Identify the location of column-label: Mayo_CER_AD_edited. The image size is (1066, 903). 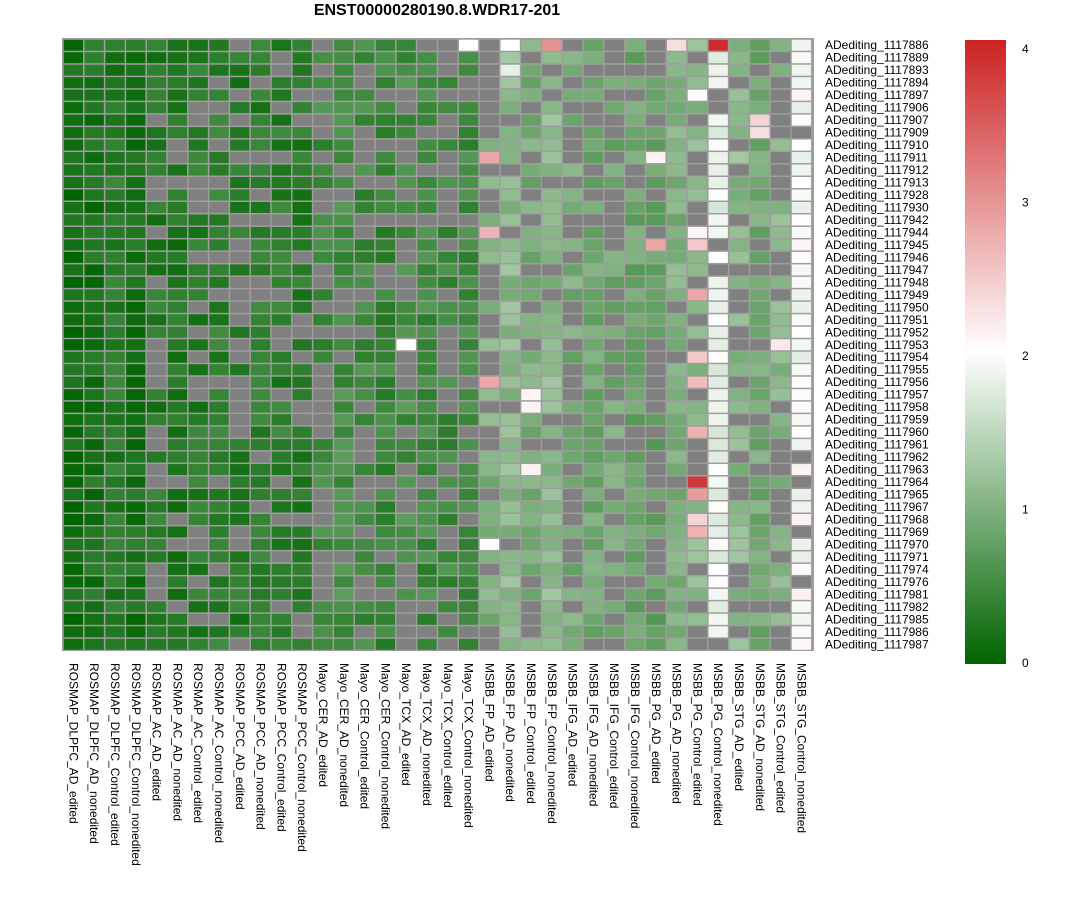
(323, 725).